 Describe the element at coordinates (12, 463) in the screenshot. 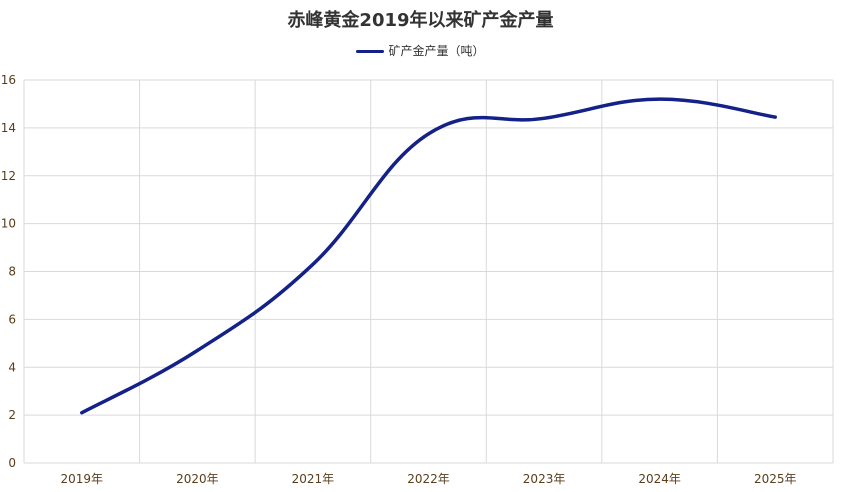

I see `y-tick-label: 0` at that location.